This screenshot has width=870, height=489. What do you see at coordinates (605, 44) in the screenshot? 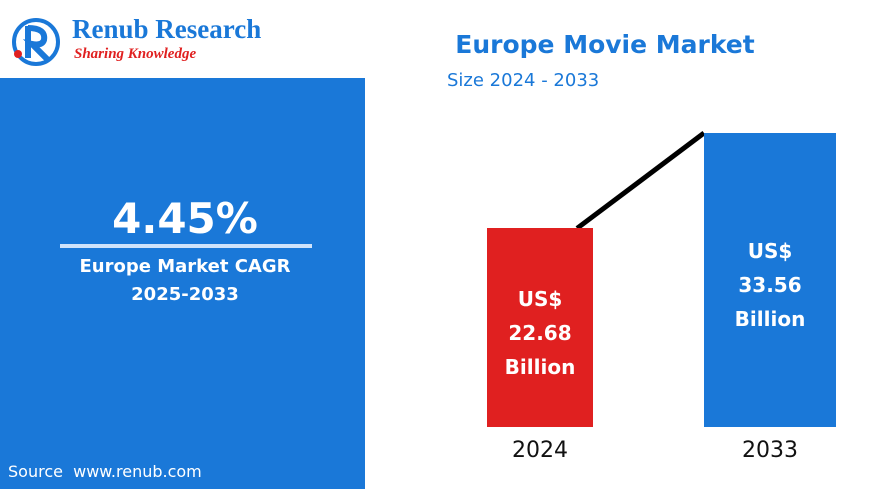
I see `chart-title: Europe Movie Market` at bounding box center [605, 44].